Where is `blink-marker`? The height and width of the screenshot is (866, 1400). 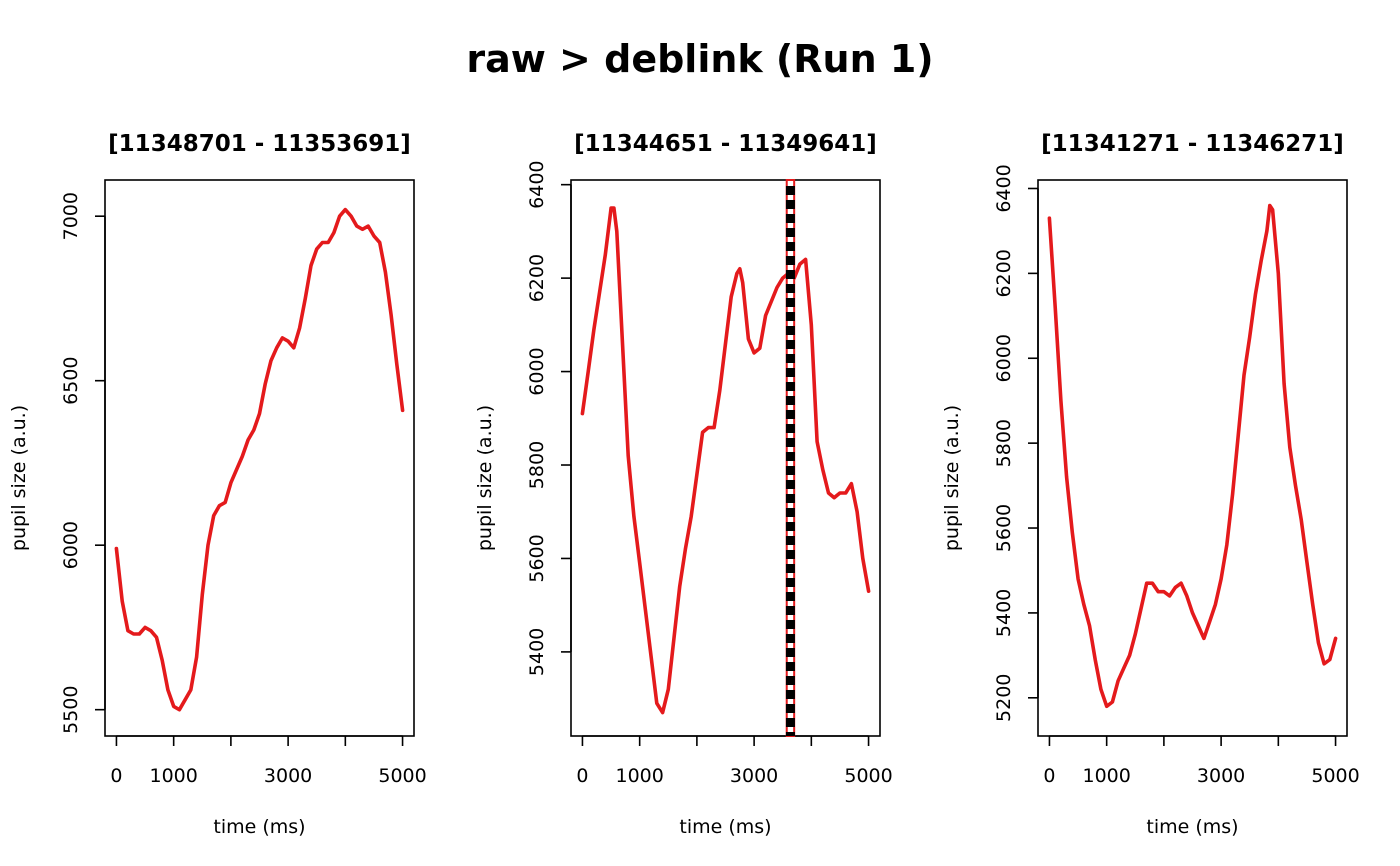 blink-marker is located at coordinates (790, 458).